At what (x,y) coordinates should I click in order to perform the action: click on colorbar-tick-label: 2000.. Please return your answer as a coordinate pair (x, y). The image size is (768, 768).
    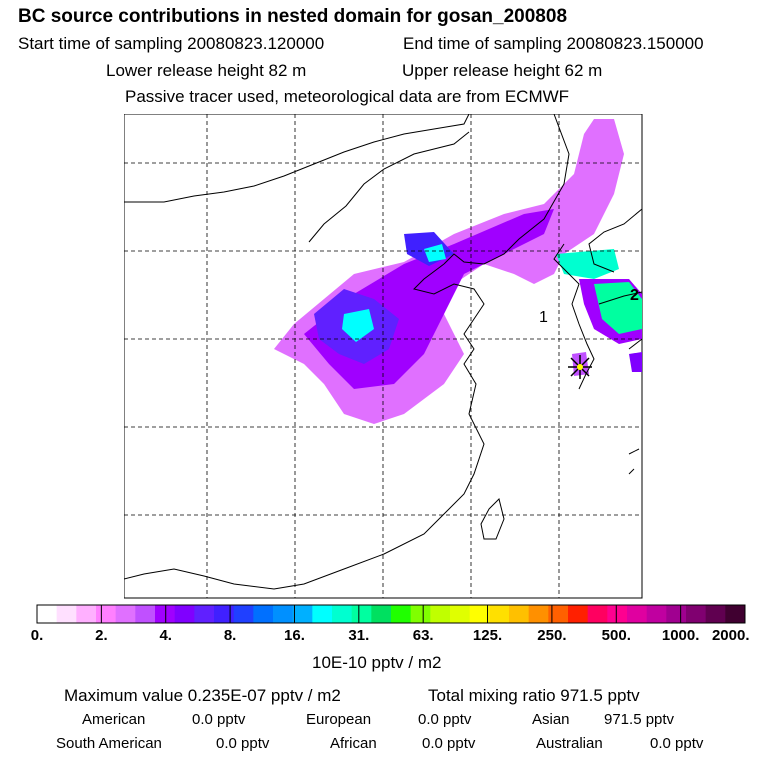
    Looking at the image, I should click on (730, 635).